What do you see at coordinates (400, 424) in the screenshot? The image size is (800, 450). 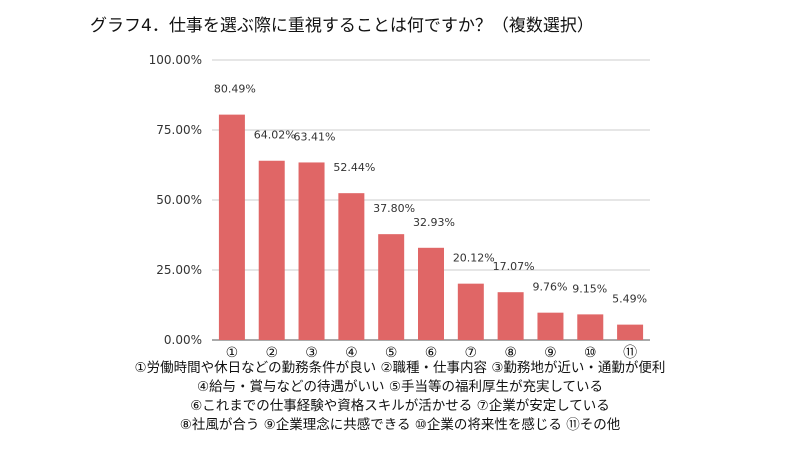 I see `category-legend-line: ⑧社風が合う ⑨企業理念に共感できる ⑩企業の将来性を感じる ⑪その他` at bounding box center [400, 424].